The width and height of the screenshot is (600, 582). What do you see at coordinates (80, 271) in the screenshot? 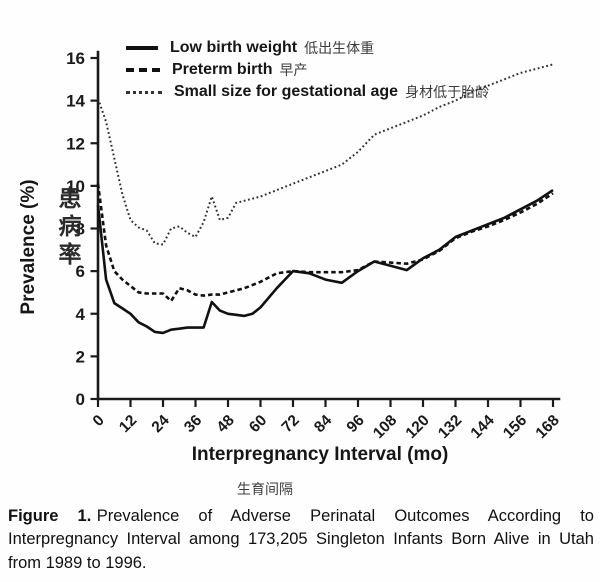
I see `y-tick-label: 6` at bounding box center [80, 271].